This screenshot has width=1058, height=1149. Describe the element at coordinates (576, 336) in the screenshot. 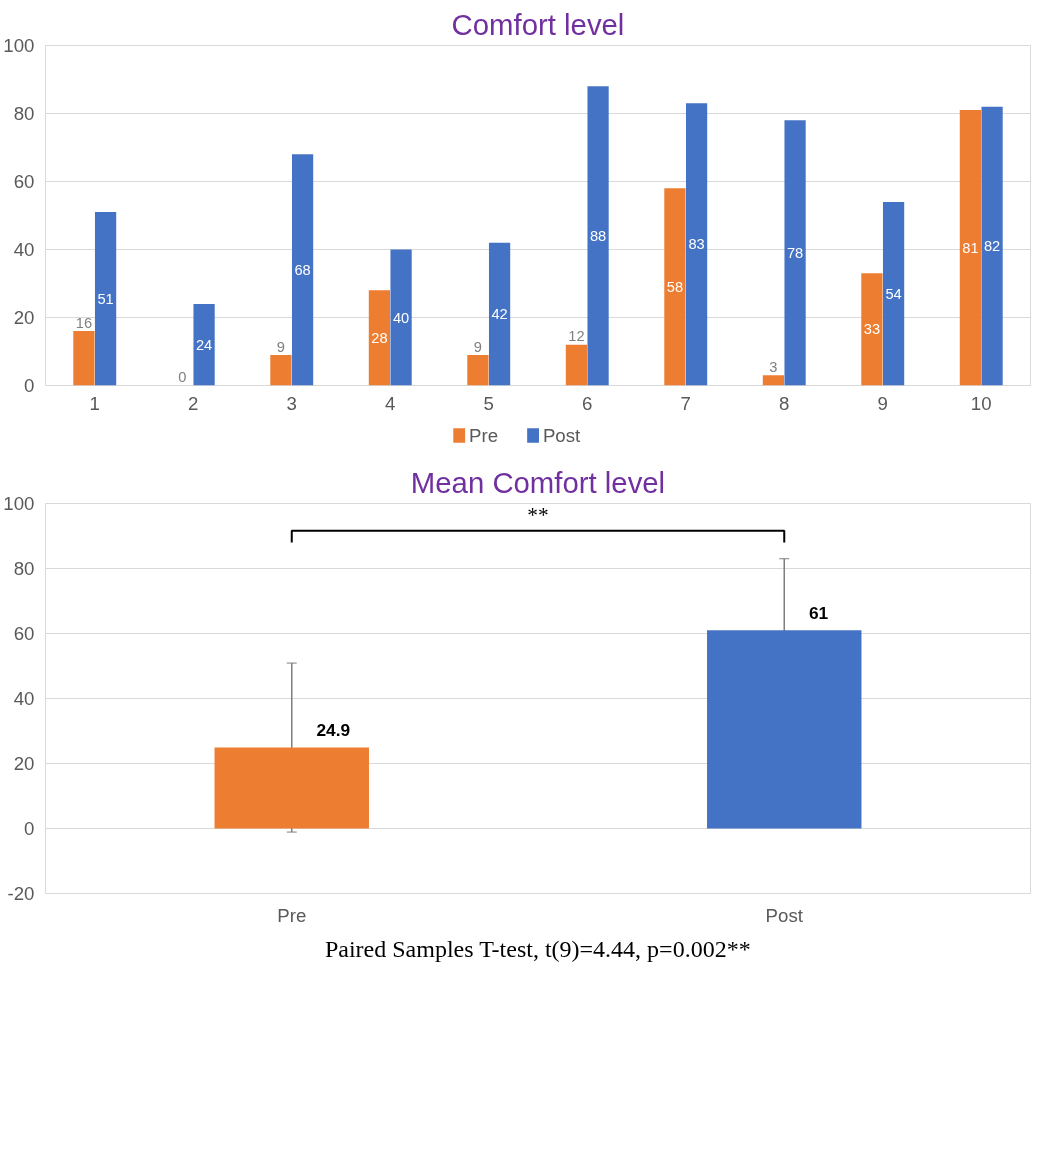

I see `data-label: 12` at that location.